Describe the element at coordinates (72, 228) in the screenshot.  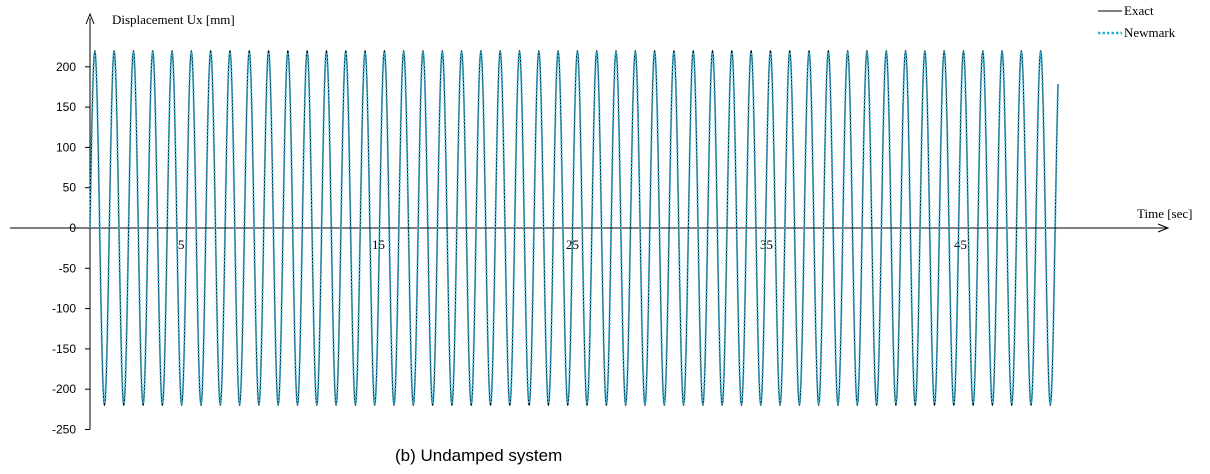
I see `y-tick-label: 0` at that location.